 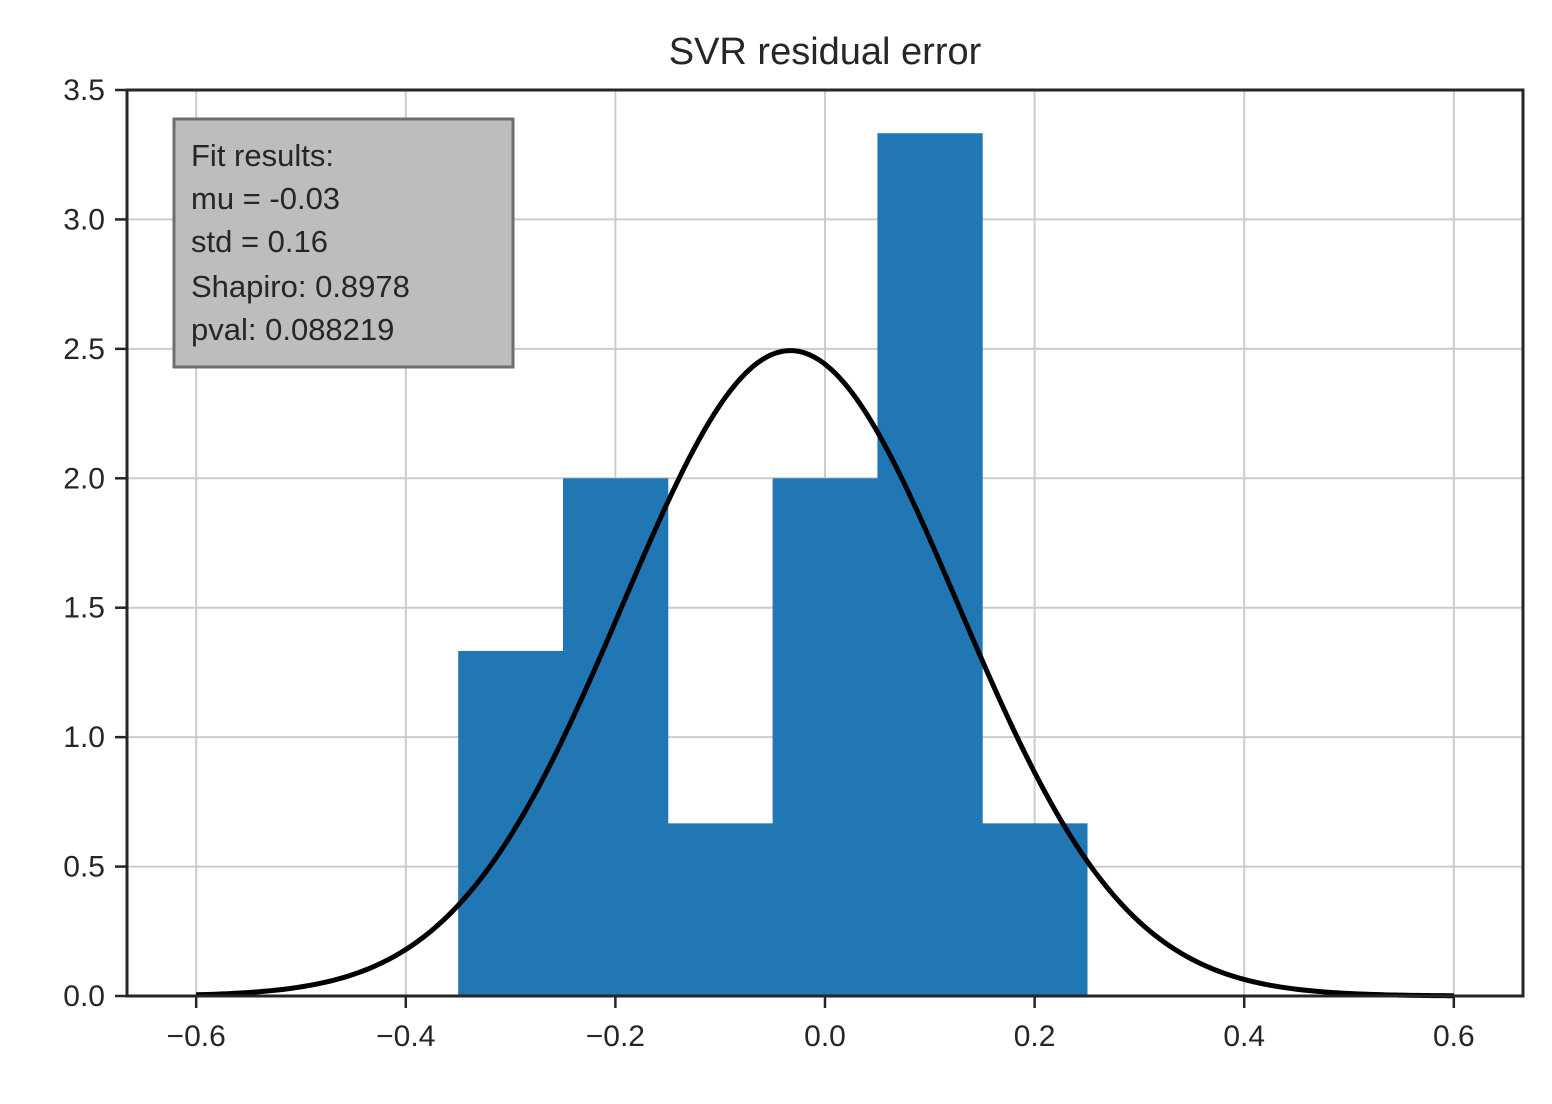 What do you see at coordinates (196, 1036) in the screenshot?
I see `x-tick-label: −0.6` at bounding box center [196, 1036].